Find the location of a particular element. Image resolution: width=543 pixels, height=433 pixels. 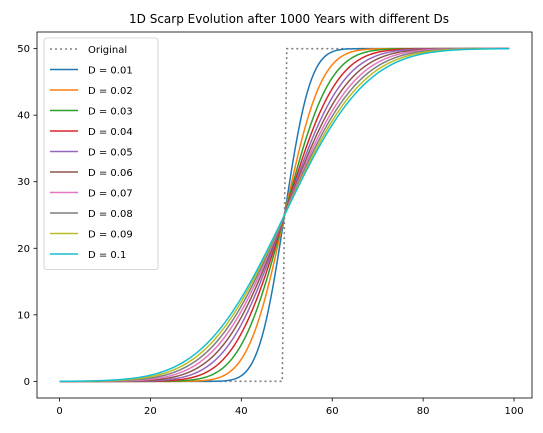

x-tick-label: 80 is located at coordinates (423, 411).